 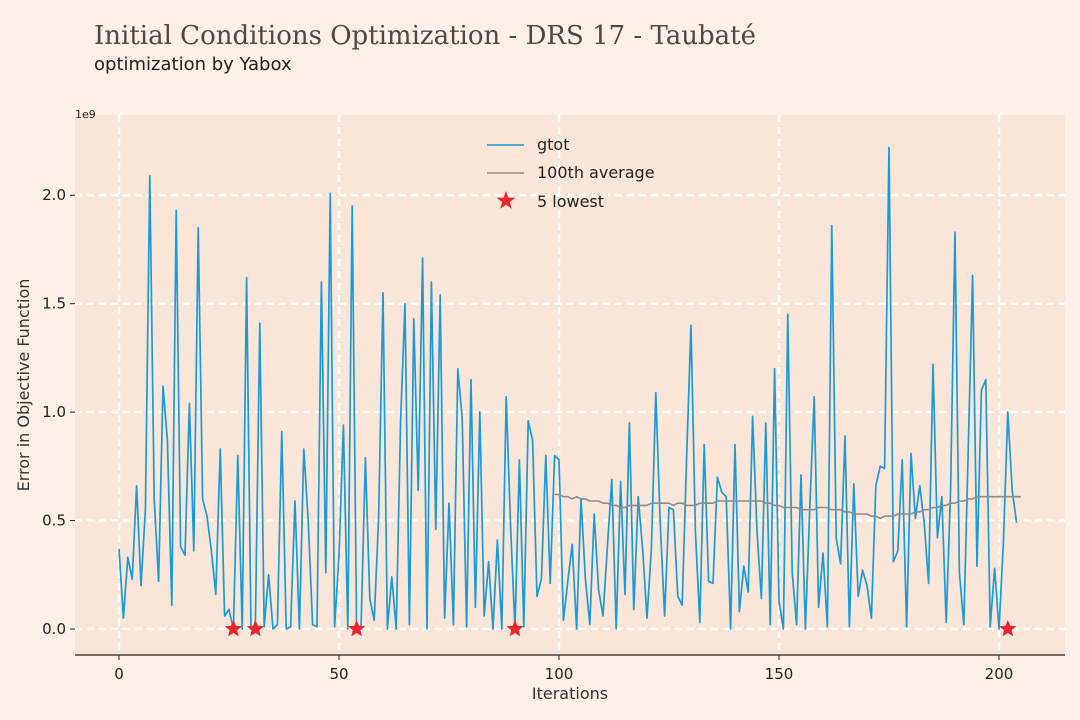 I want to click on series-line-average, so click(x=787, y=506).